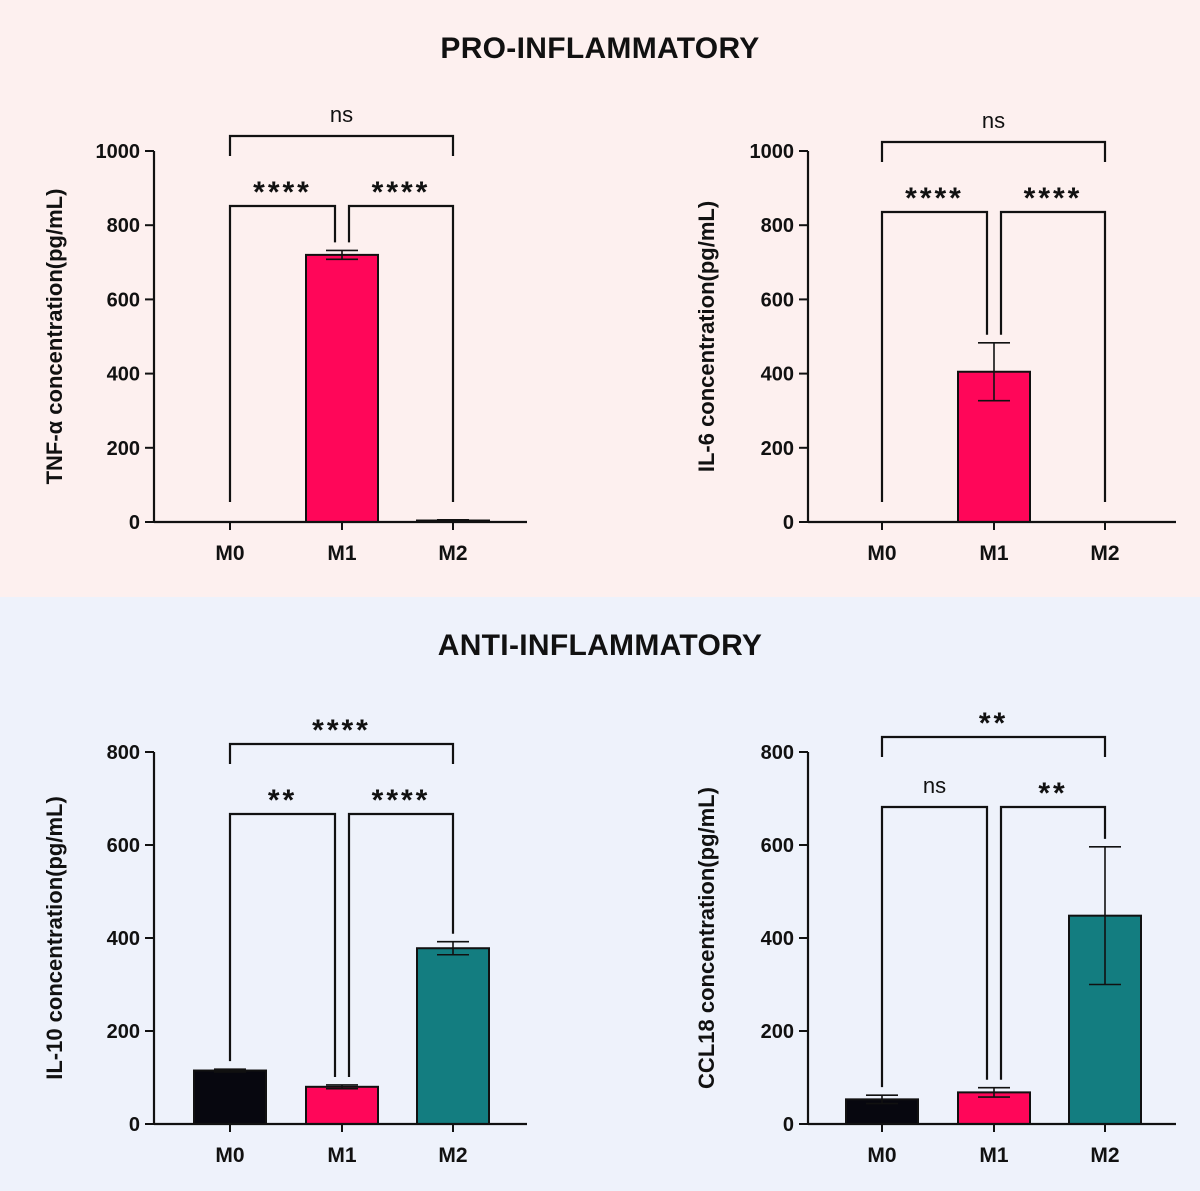  What do you see at coordinates (777, 939) in the screenshot?
I see `ccl18-y-tick-label-400: 400` at bounding box center [777, 939].